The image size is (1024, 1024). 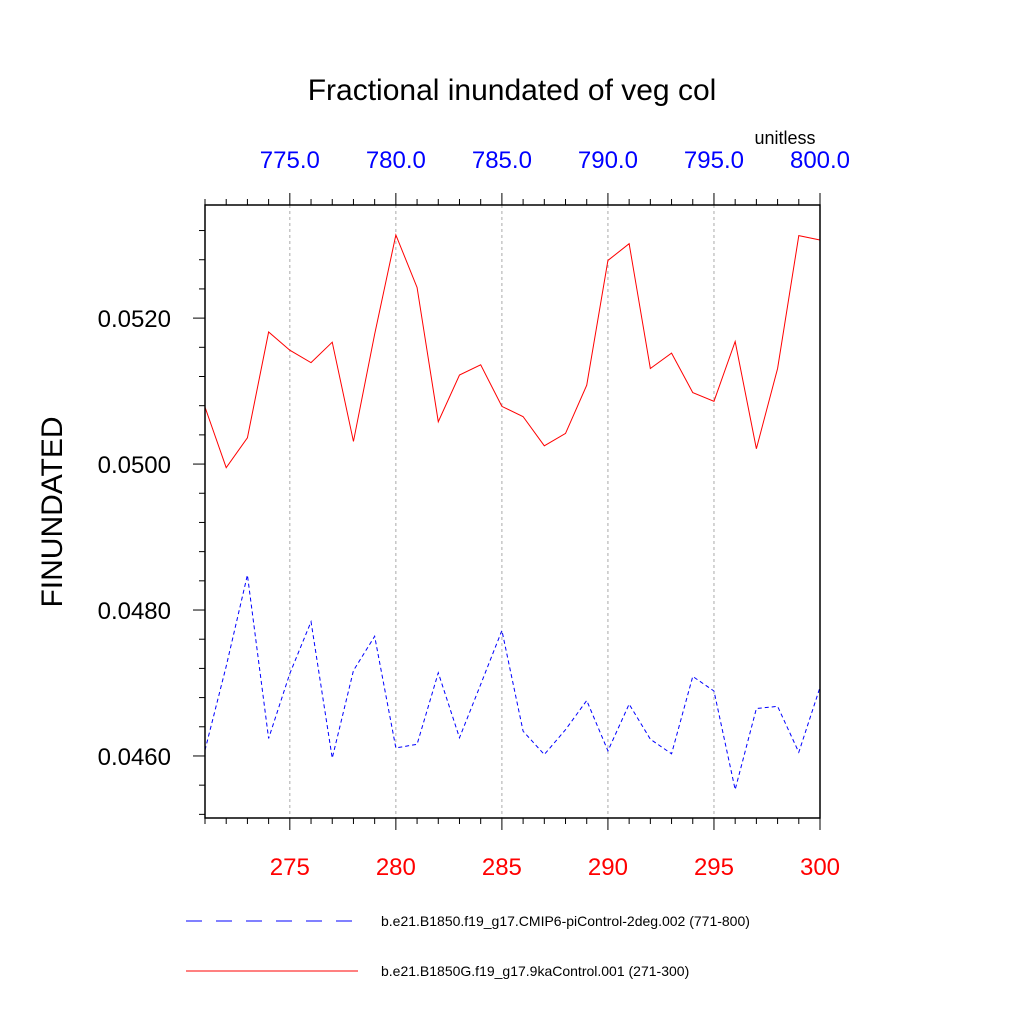 I want to click on series-line-blue, so click(x=512, y=682).